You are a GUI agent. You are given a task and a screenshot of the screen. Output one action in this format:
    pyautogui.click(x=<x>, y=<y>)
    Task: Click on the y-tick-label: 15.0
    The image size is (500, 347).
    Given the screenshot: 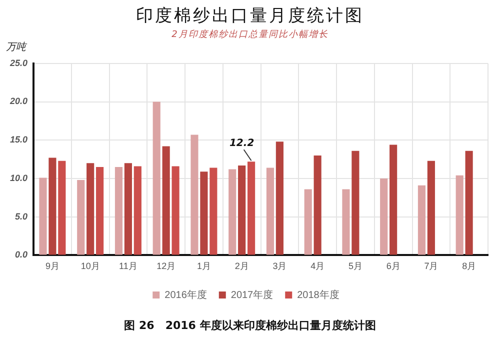 What is the action you would take?
    pyautogui.click(x=19, y=139)
    